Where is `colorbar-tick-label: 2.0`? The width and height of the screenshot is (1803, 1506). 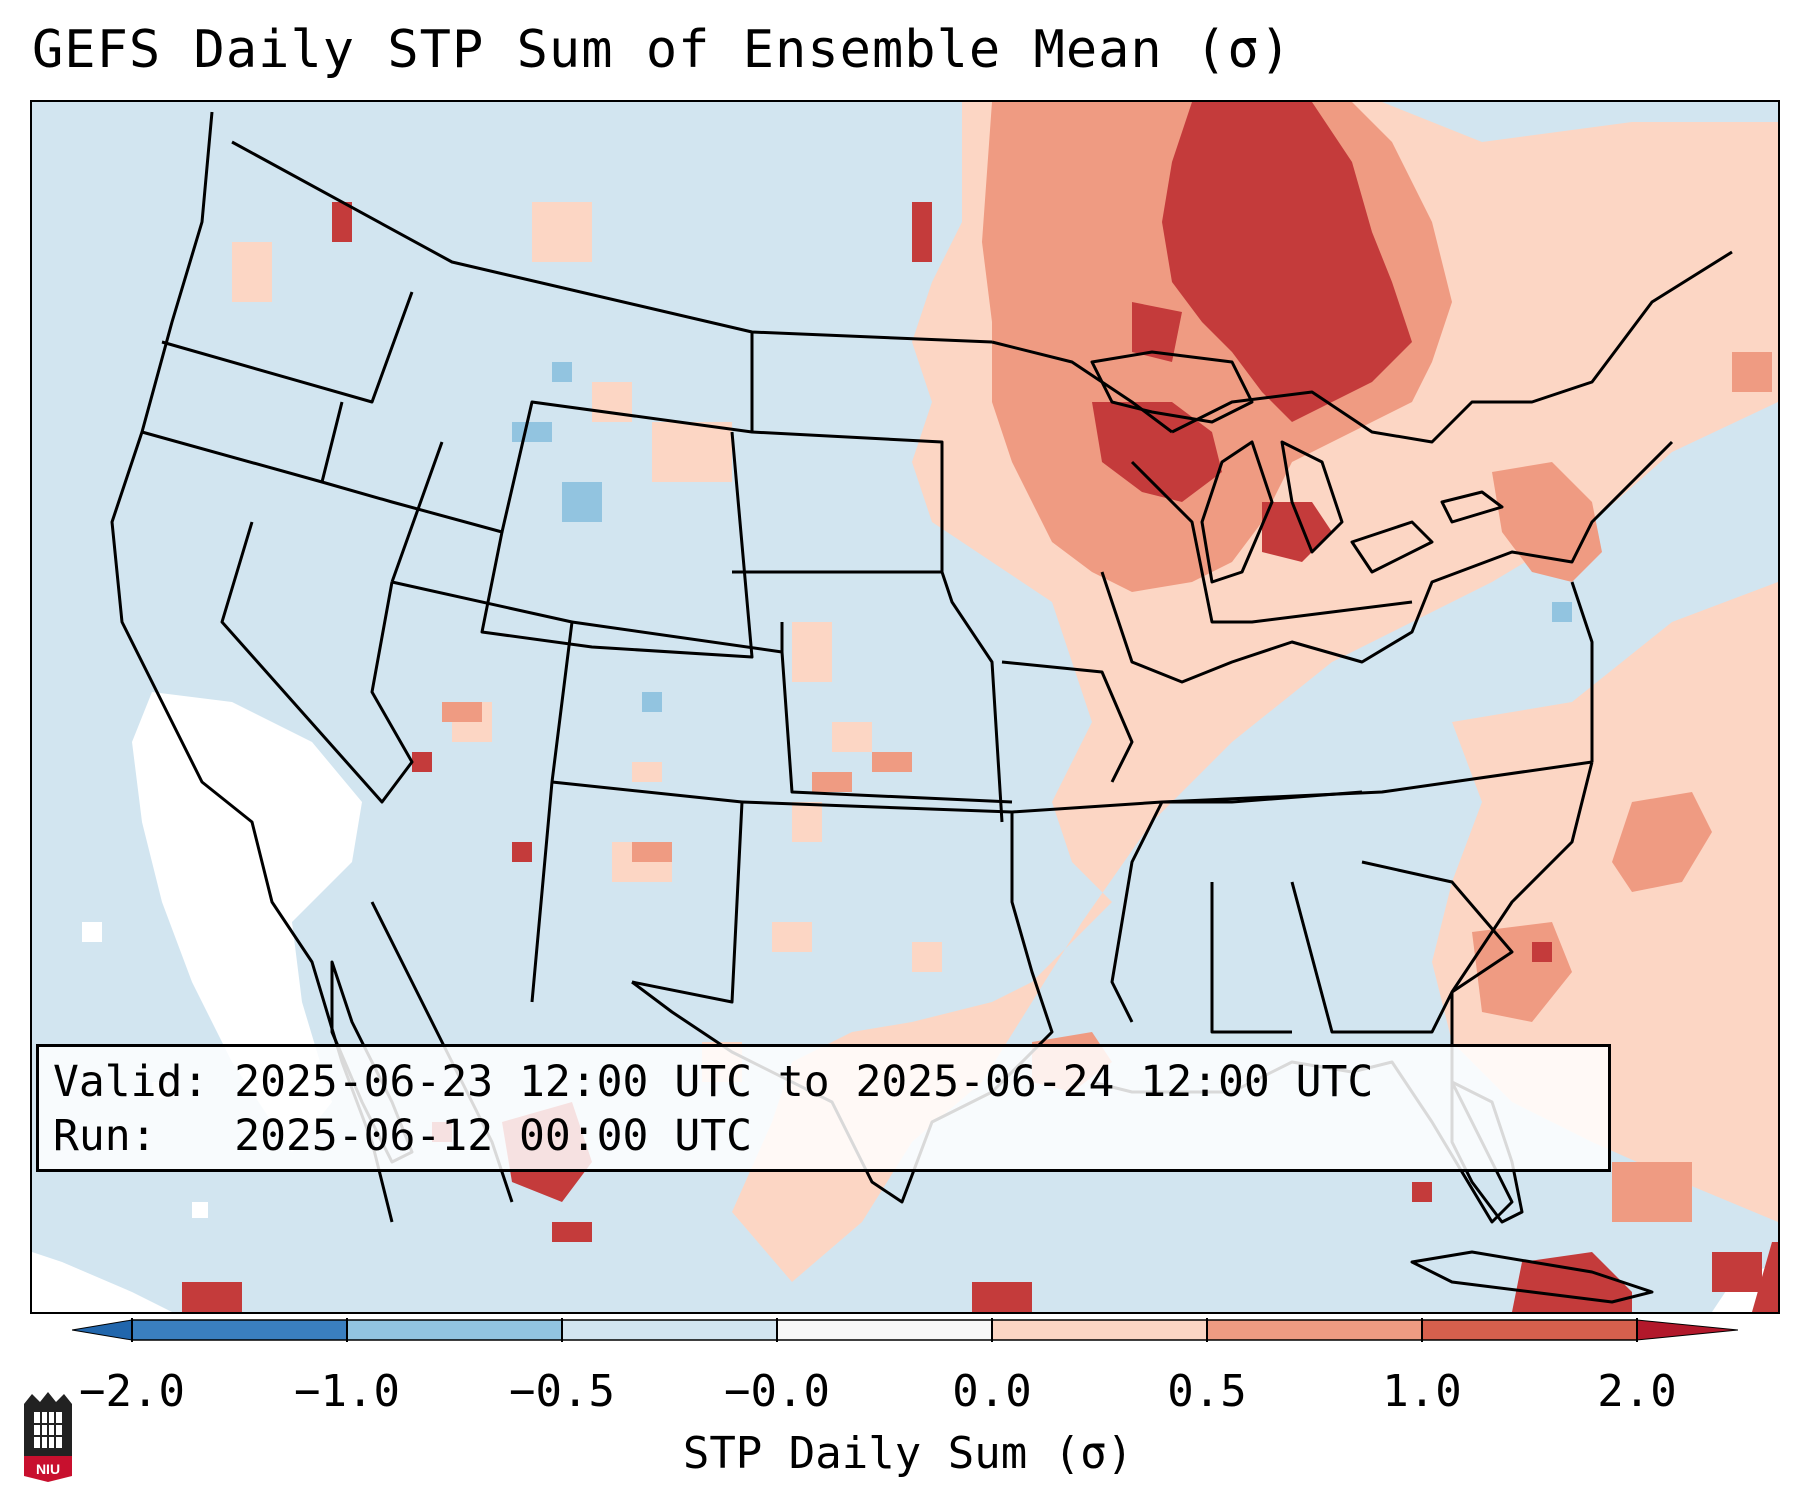
colorbar-tick-label: 2.0 is located at coordinates (1637, 1391).